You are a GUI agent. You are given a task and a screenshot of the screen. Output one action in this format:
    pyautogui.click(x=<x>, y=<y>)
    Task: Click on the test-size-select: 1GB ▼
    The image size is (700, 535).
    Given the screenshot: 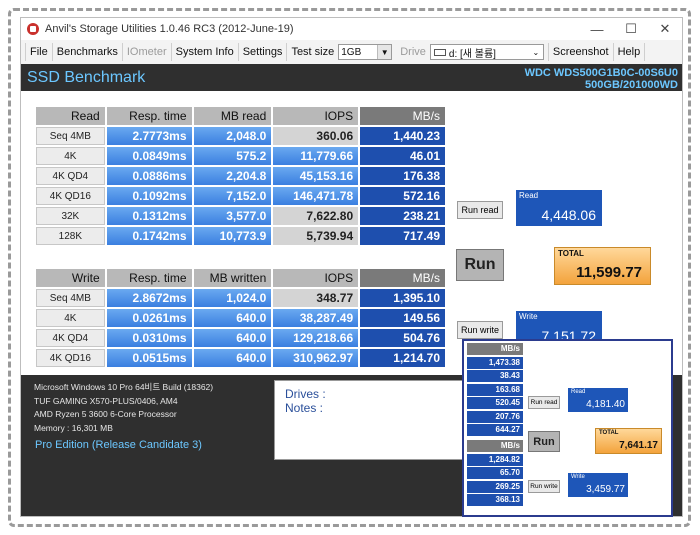 What is the action you would take?
    pyautogui.click(x=365, y=52)
    